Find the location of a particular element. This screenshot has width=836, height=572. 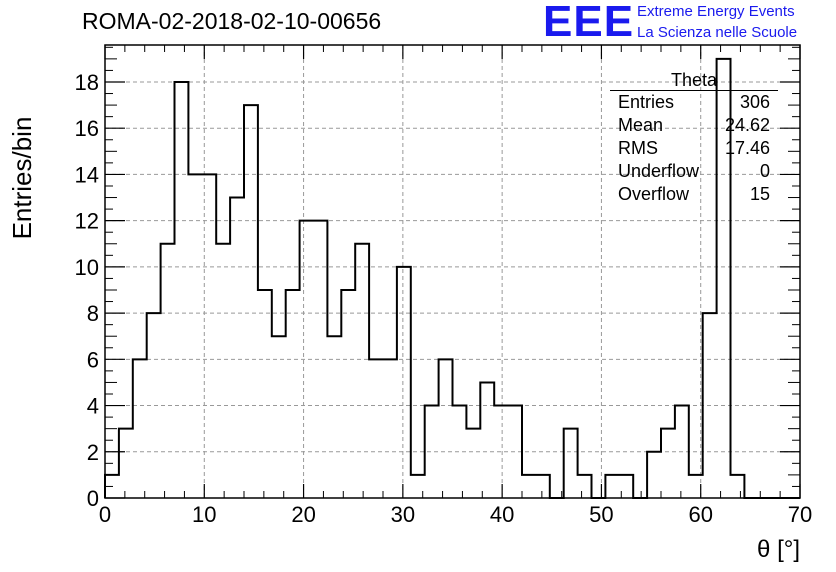

stat-value: 17.46 is located at coordinates (747, 148).